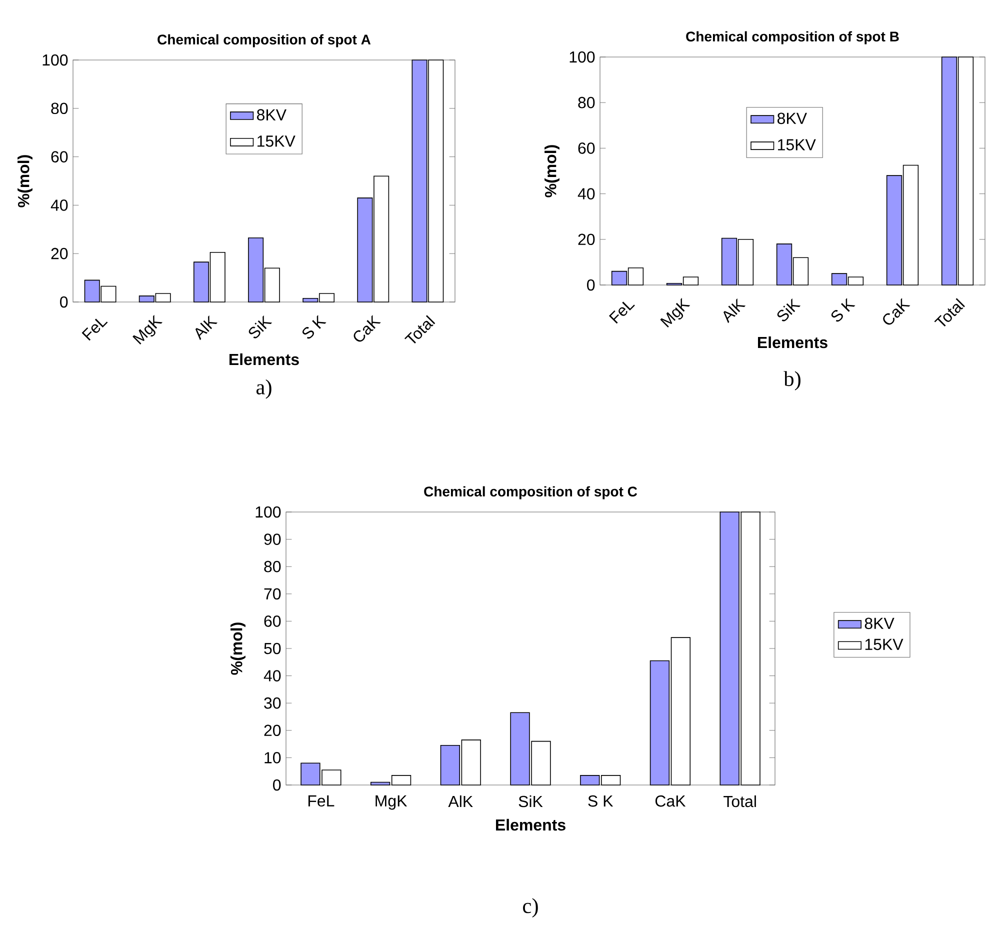 The height and width of the screenshot is (942, 992). What do you see at coordinates (272, 594) in the screenshot?
I see `y-tick-label: 70` at bounding box center [272, 594].